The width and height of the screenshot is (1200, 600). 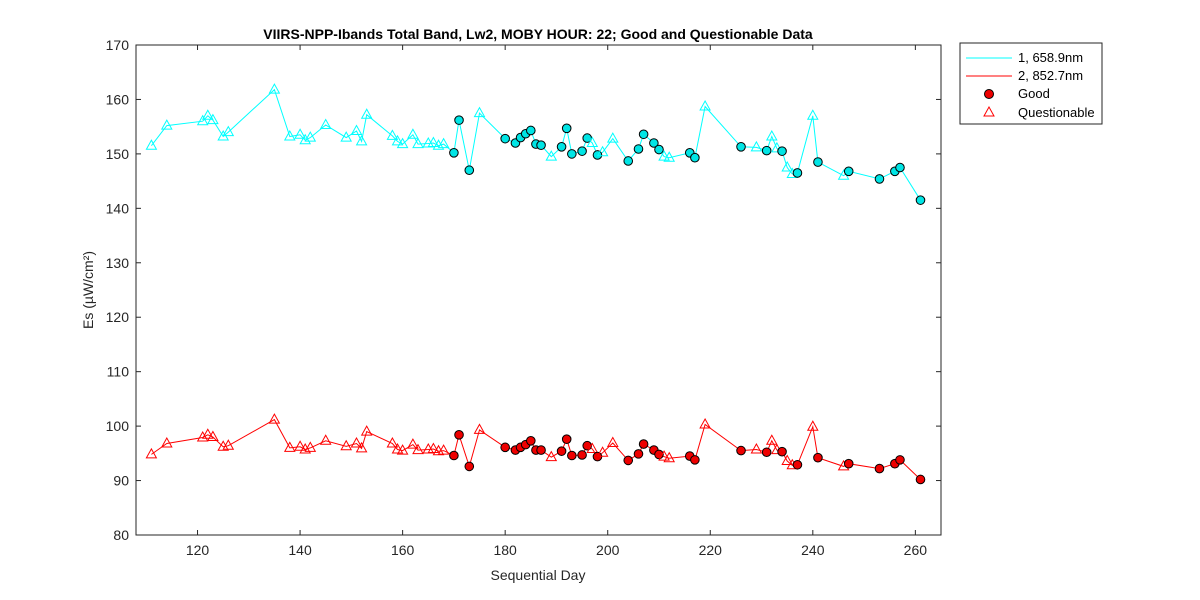 I want to click on legend-label-good: Good, so click(x=1034, y=93).